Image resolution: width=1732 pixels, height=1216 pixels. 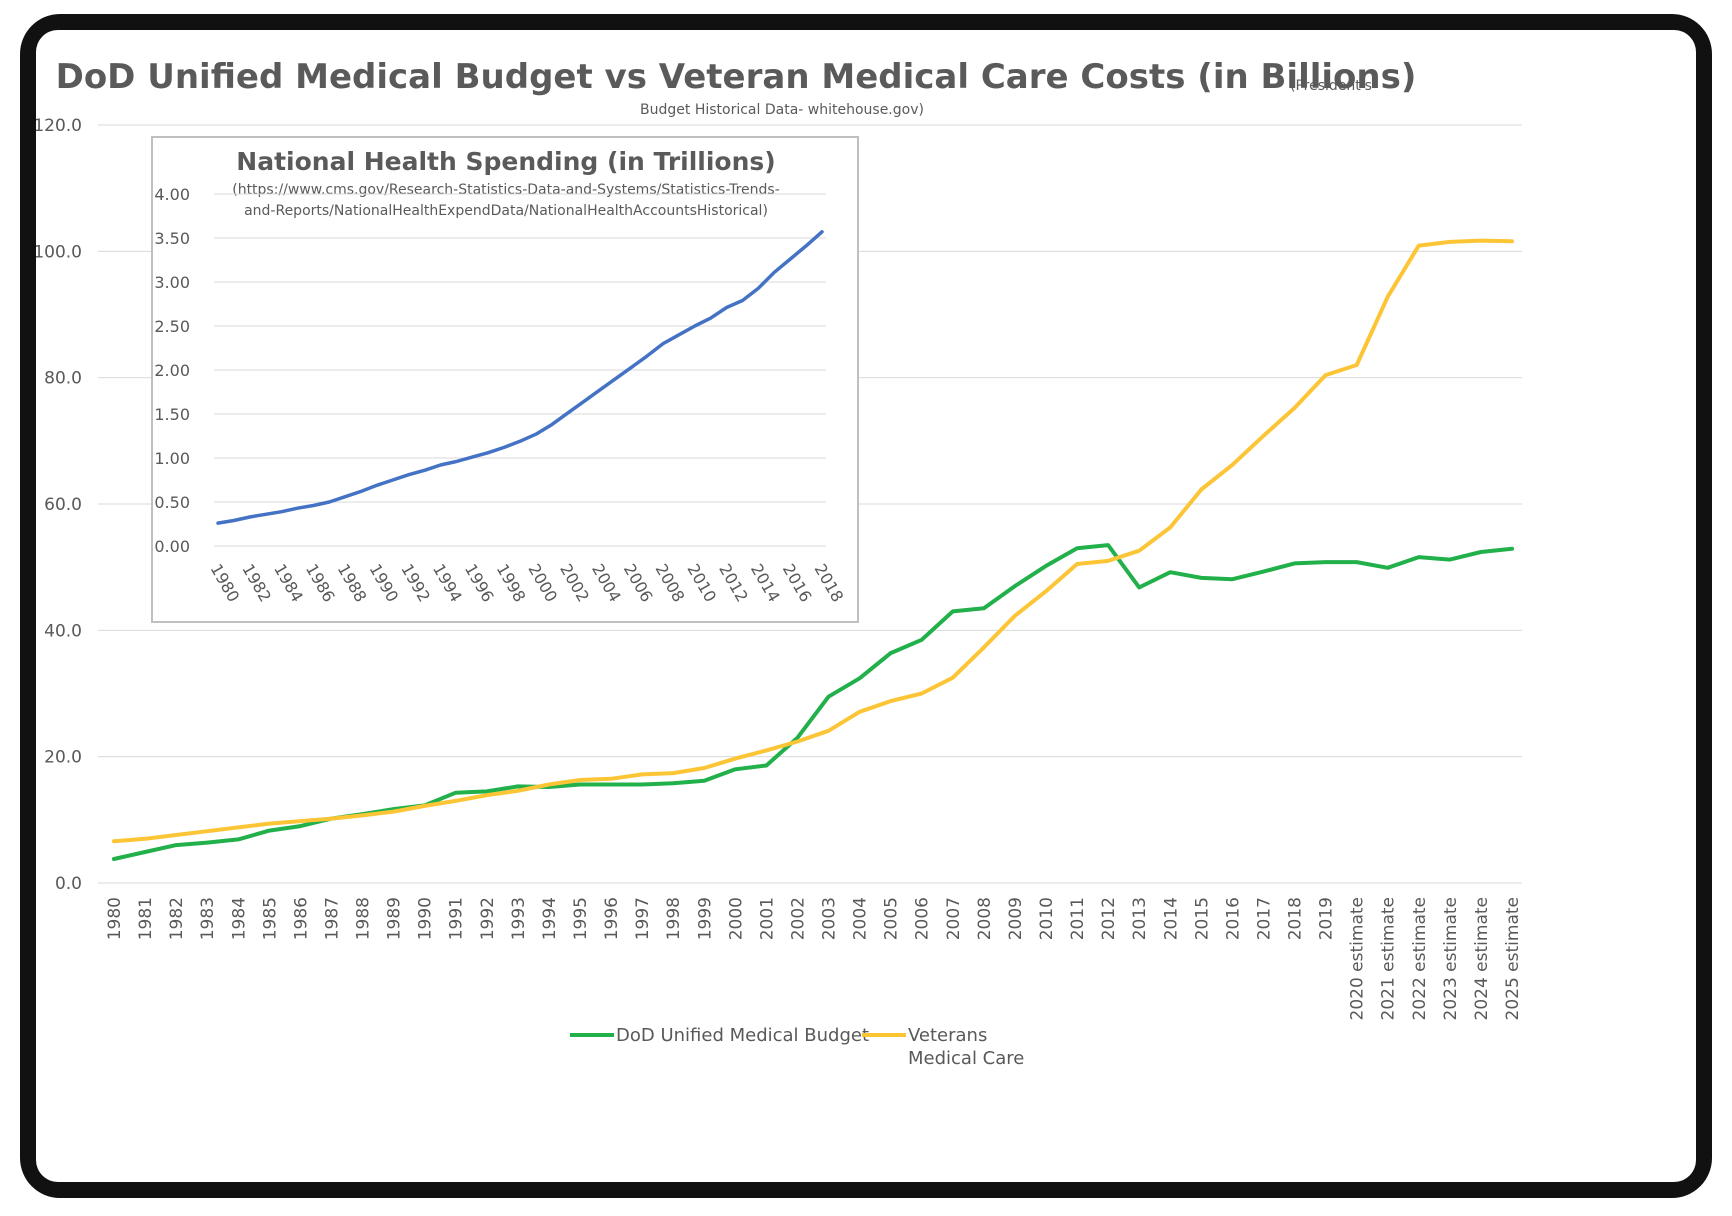 I want to click on main-x-tick-label: 2017, so click(x=1264, y=918).